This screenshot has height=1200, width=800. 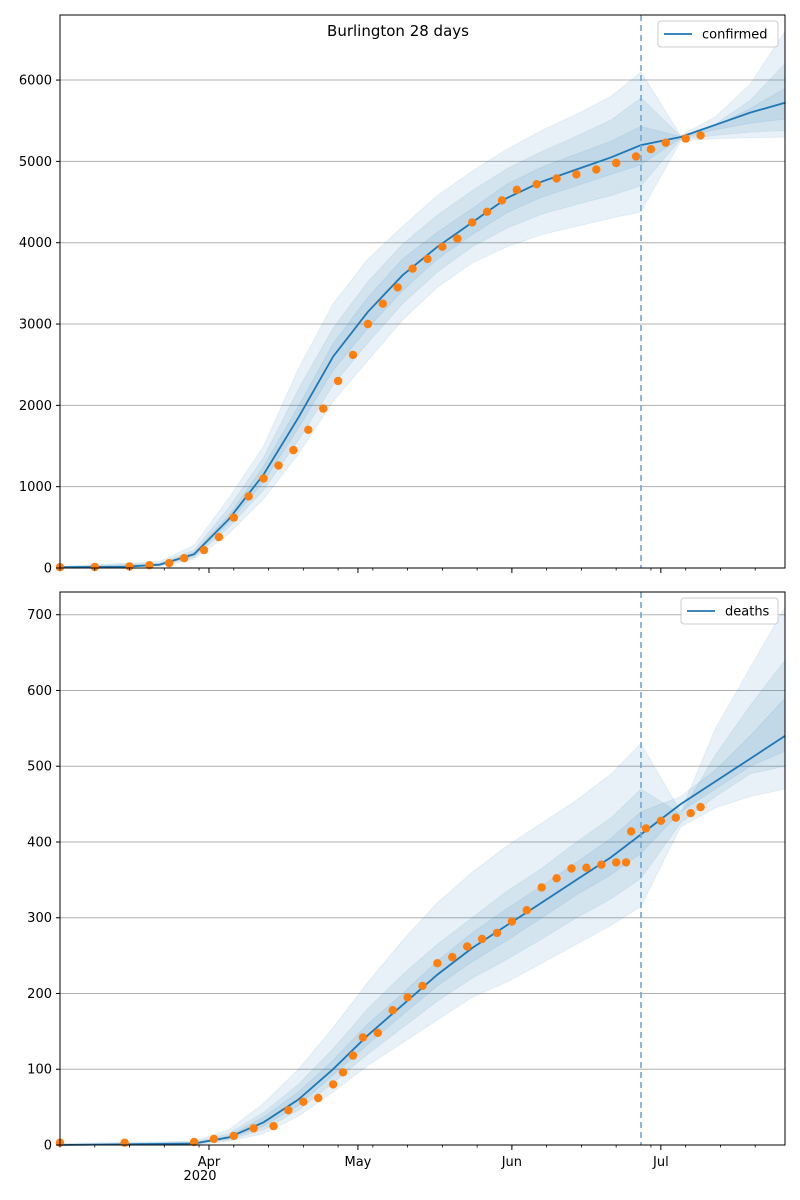 I want to click on deaths-y-tick-label: 200, so click(x=39, y=994).